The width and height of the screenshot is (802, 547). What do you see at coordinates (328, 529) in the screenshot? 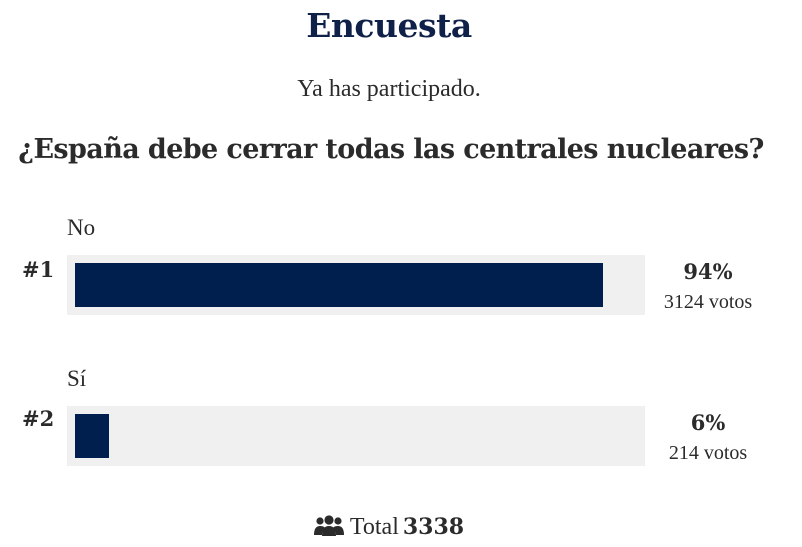
I see `users-icon` at bounding box center [328, 529].